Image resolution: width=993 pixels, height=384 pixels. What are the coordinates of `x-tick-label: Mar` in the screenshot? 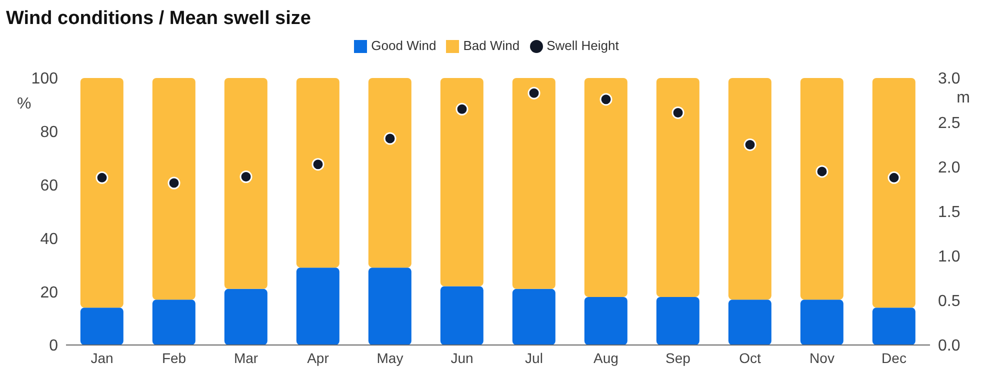 It's located at (246, 358).